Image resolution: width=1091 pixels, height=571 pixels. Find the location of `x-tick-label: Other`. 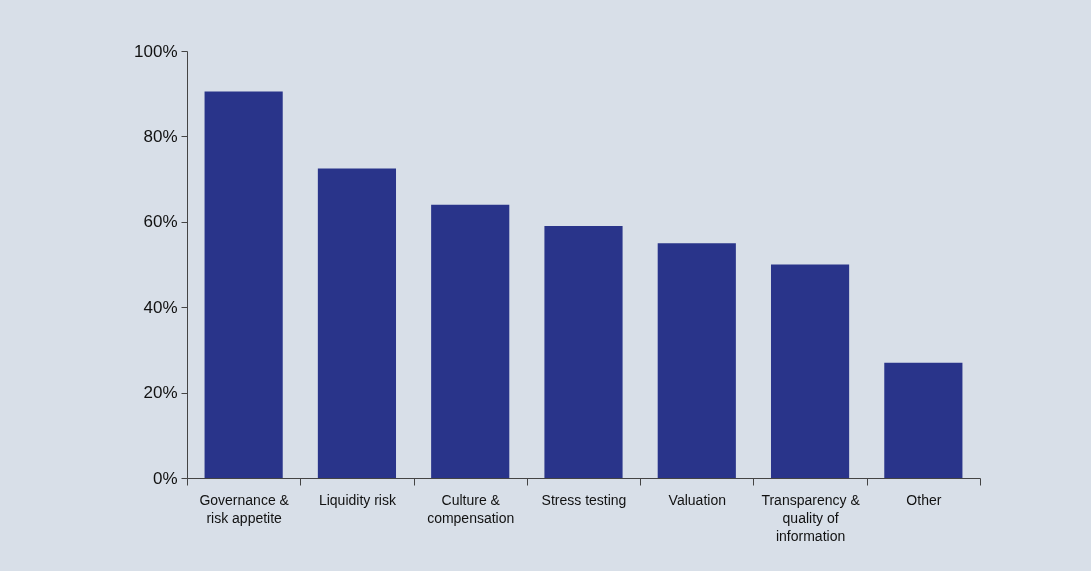

x-tick-label: Other is located at coordinates (924, 499).